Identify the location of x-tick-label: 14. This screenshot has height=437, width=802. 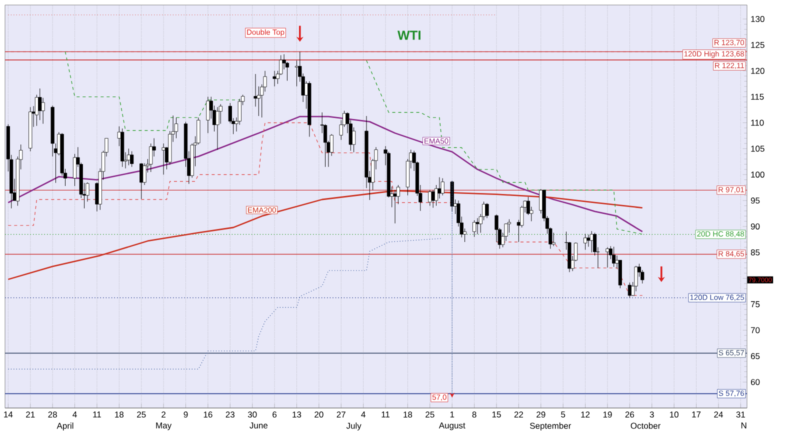
(8, 415).